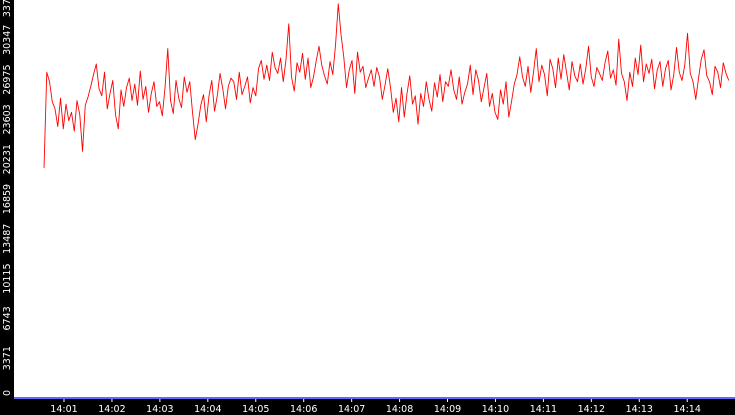 The height and width of the screenshot is (415, 735). I want to click on y-tick-label: 3371, so click(7, 358).